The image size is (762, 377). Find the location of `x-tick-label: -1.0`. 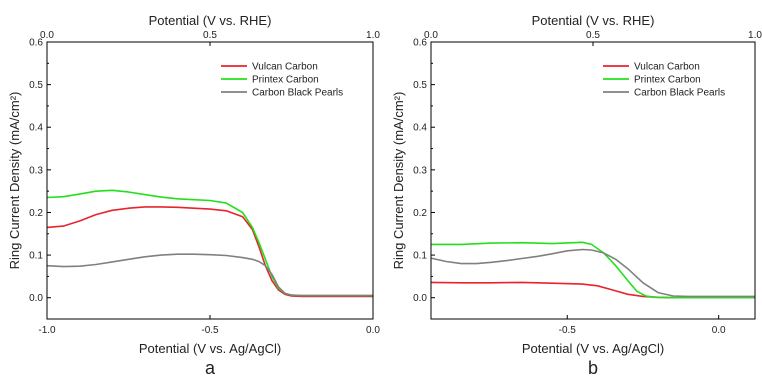

x-tick-label: -1.0 is located at coordinates (47, 330).